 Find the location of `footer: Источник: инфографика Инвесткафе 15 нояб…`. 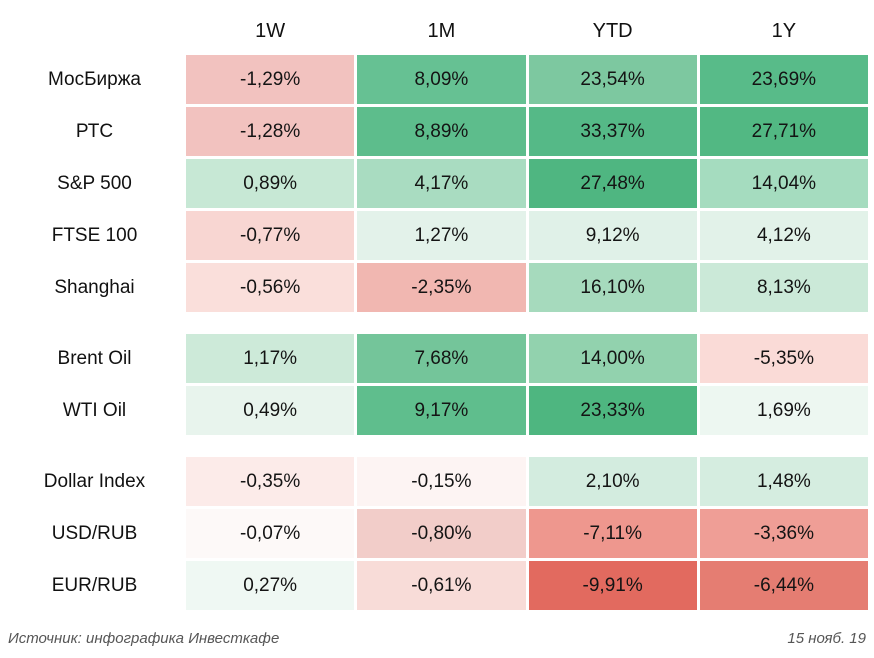

footer: Источник: инфографика Инвесткафе 15 нояб… is located at coordinates (437, 638).